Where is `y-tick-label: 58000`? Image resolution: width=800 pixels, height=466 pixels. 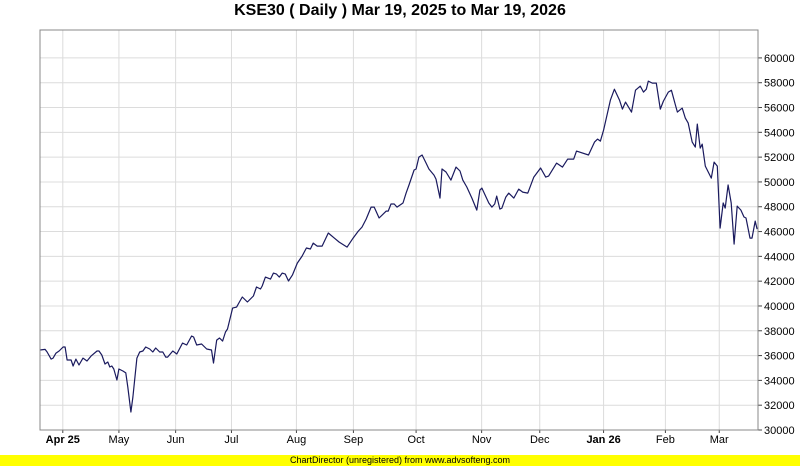 y-tick-label: 58000 is located at coordinates (779, 84).